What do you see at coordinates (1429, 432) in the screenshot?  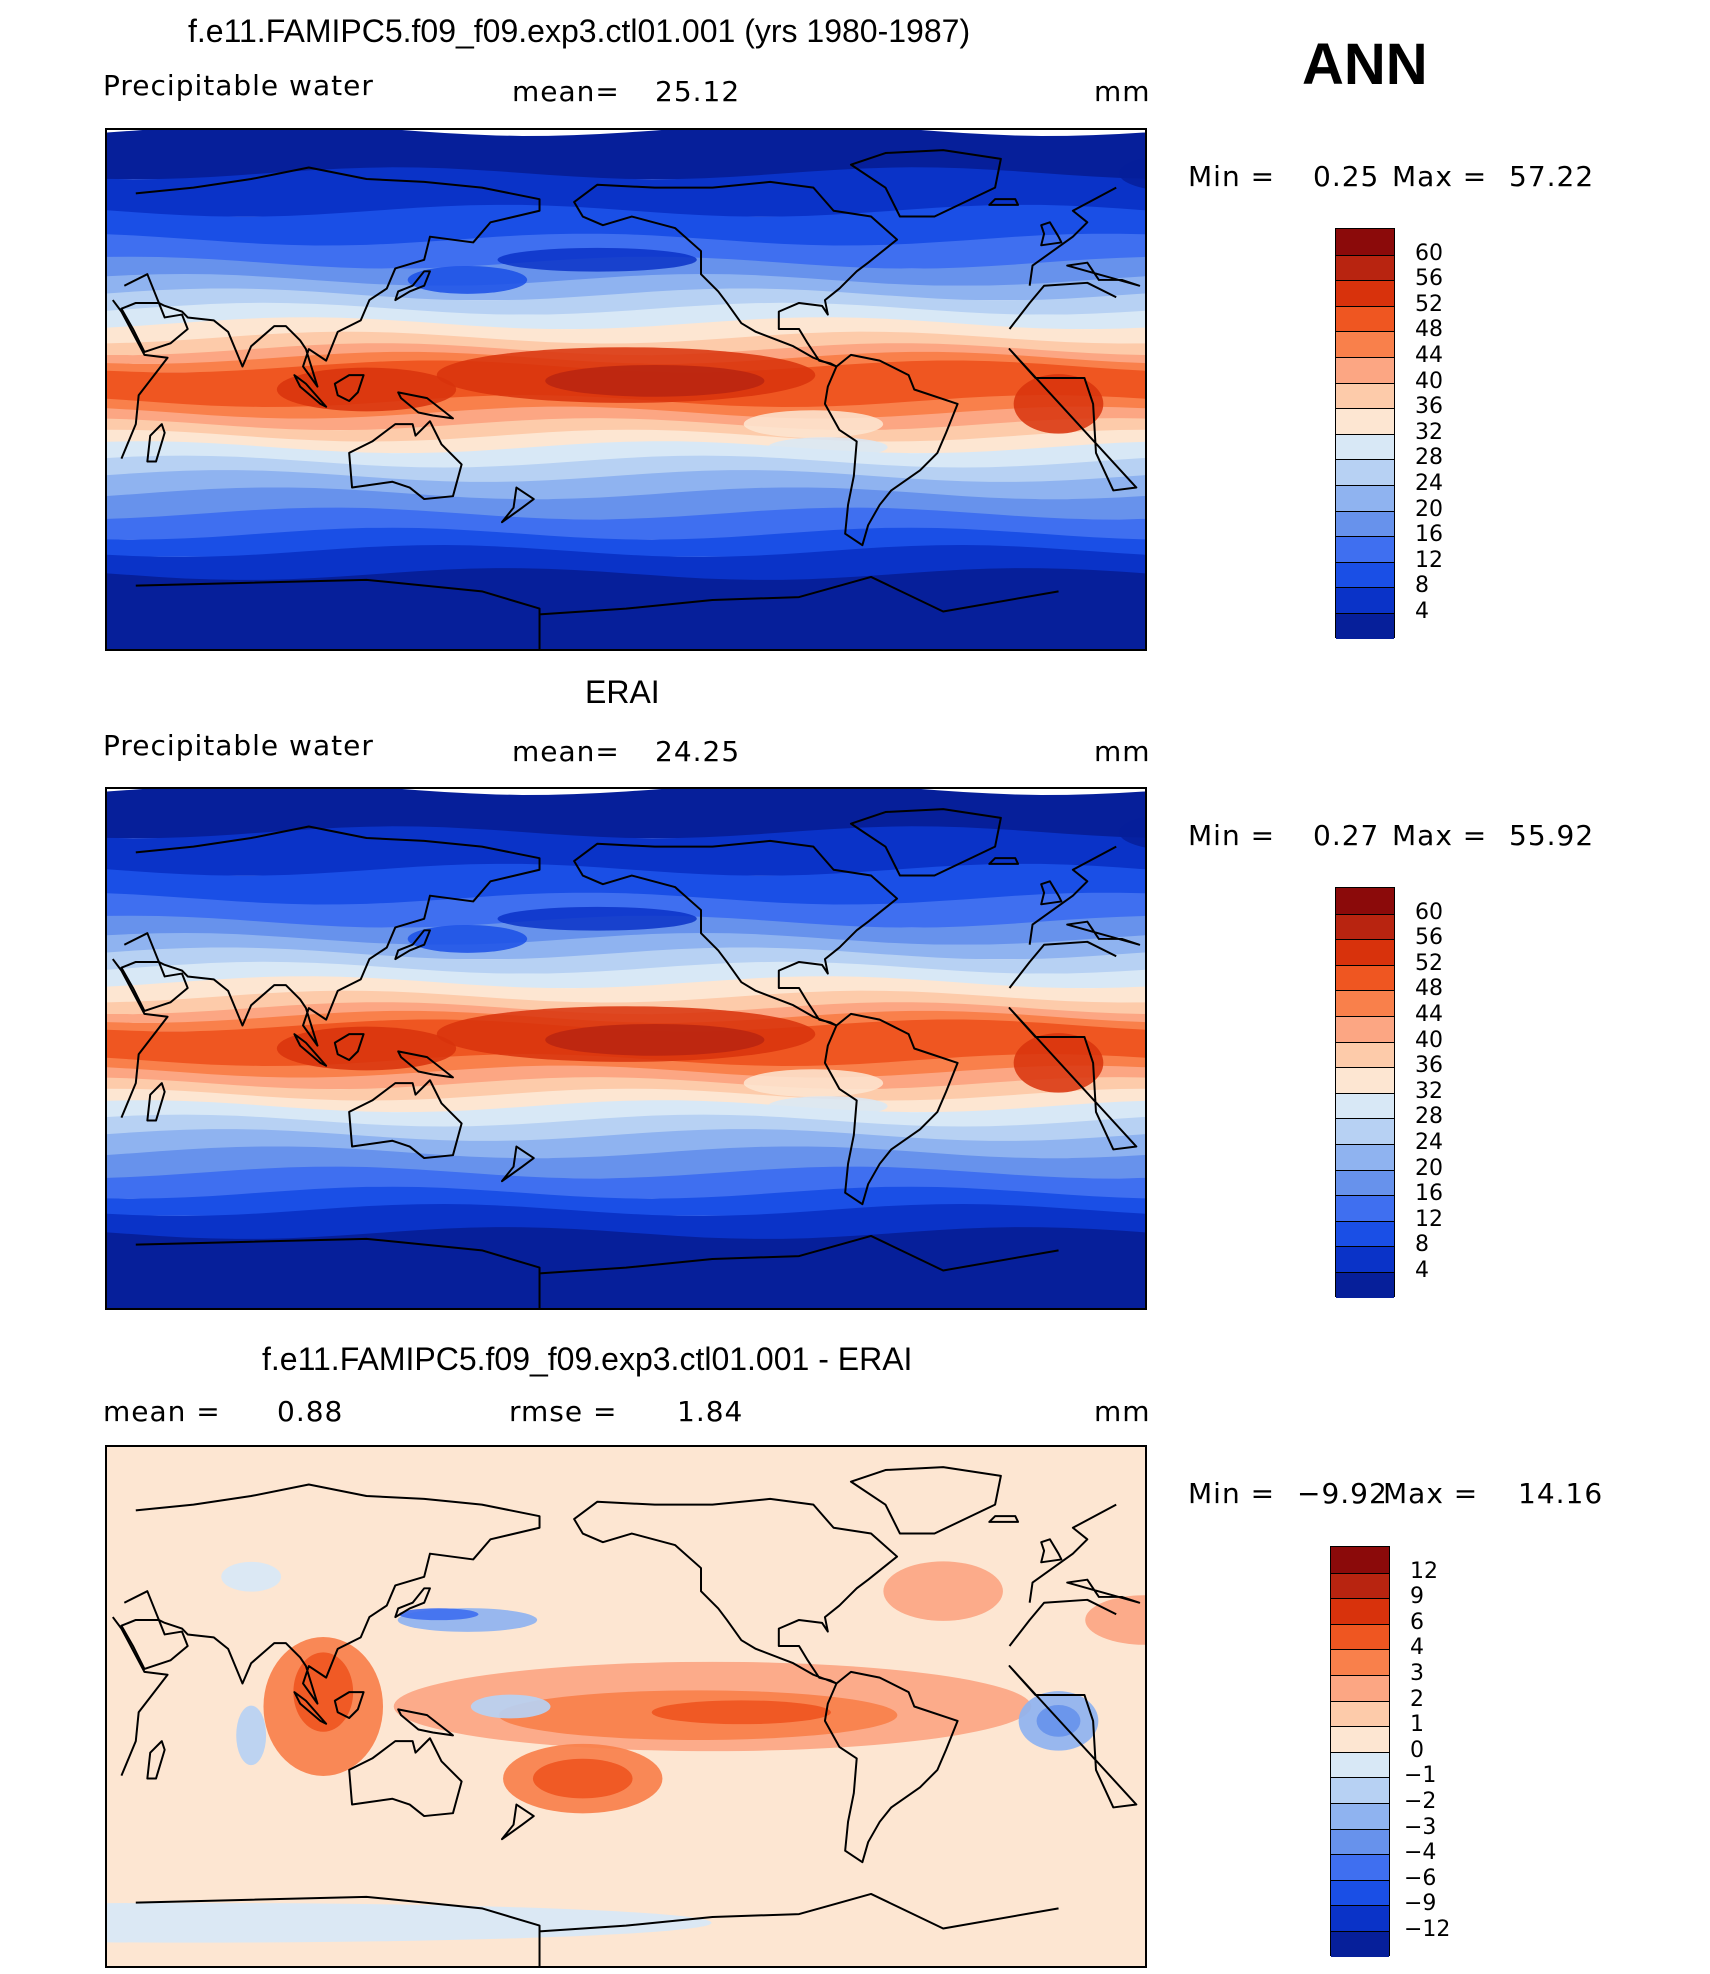 I see `colorbar-tick-label: 32` at bounding box center [1429, 432].